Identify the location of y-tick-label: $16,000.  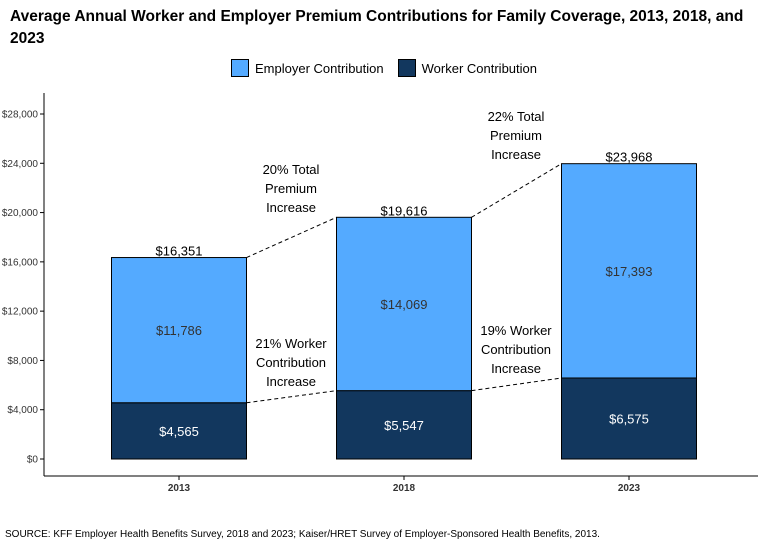
(20, 262).